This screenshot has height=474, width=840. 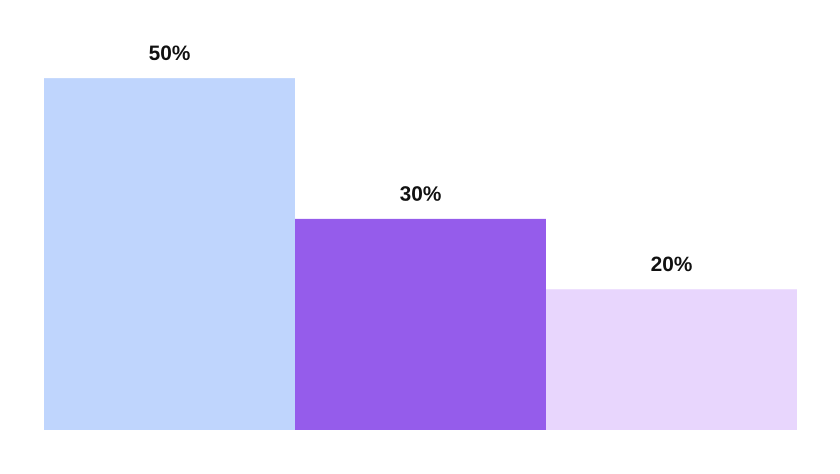 What do you see at coordinates (420, 193) in the screenshot?
I see `data-label: 30%` at bounding box center [420, 193].